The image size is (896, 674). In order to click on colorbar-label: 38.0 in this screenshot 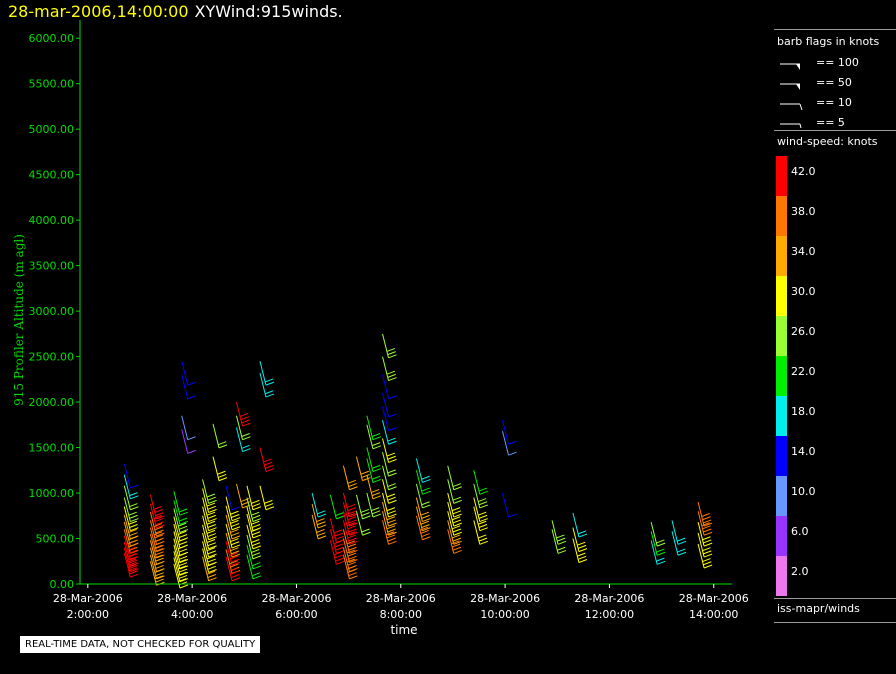, I will do `click(803, 211)`.